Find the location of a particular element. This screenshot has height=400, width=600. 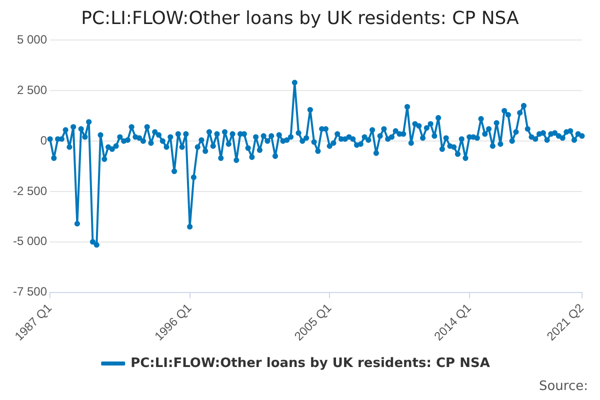

y-tick-label: 2 500 is located at coordinates (32, 89).